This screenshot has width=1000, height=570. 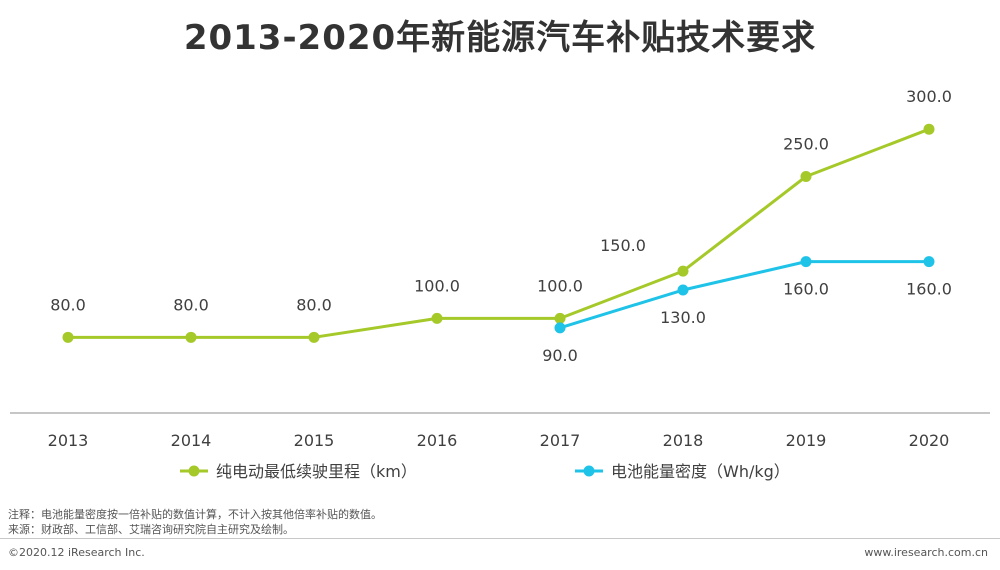 What do you see at coordinates (744, 295) in the screenshot?
I see `series-line` at bounding box center [744, 295].